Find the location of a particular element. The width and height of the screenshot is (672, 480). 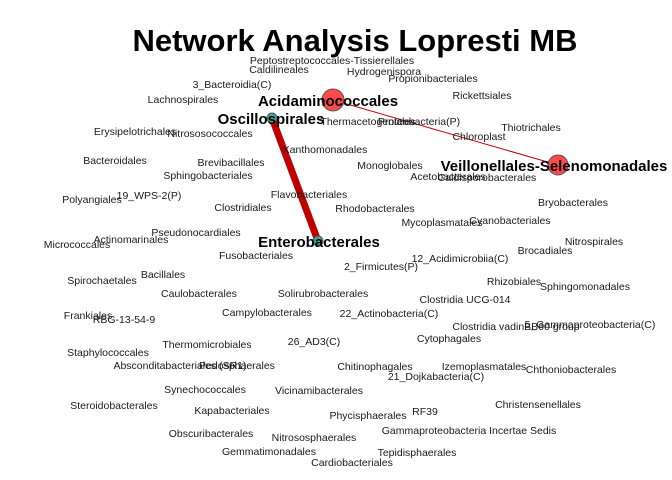

node-label-propionibacteriales: Propionibacteriales is located at coordinates (432, 79).